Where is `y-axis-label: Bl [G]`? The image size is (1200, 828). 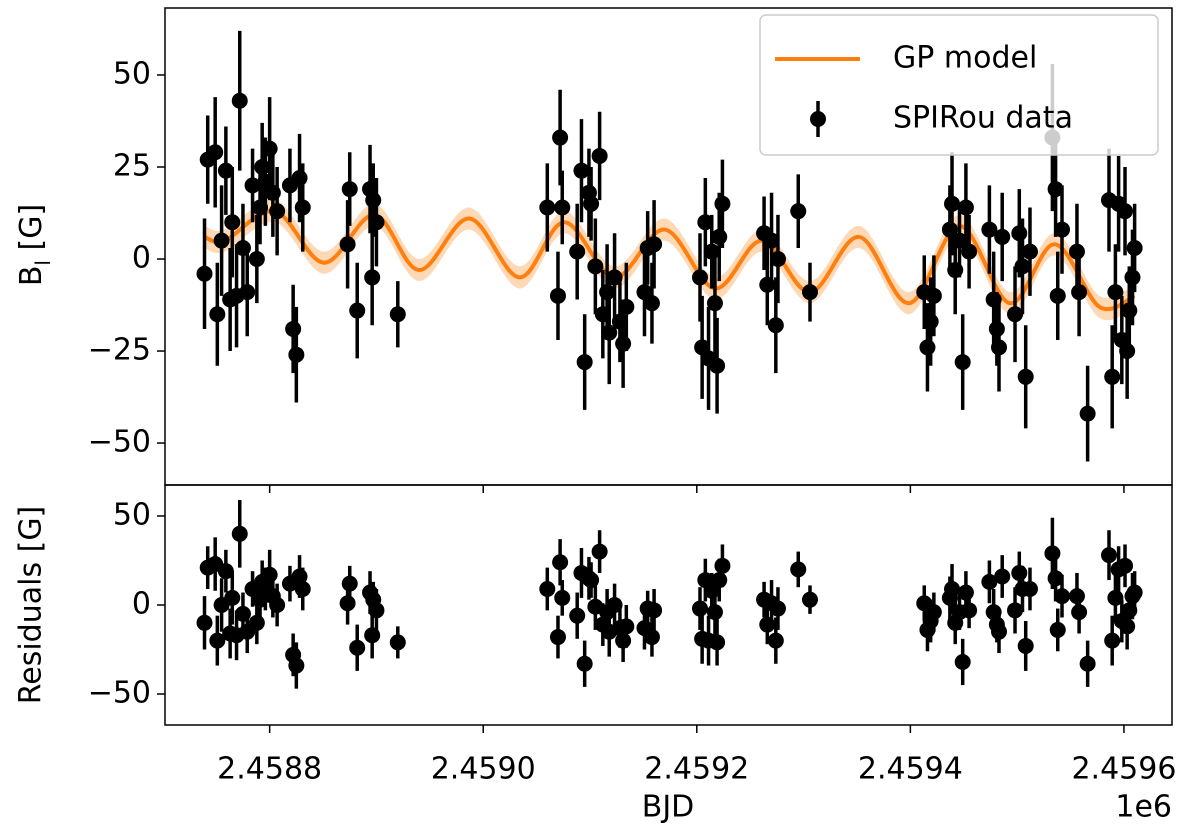 y-axis-label: Bl [G] is located at coordinates (34, 245).